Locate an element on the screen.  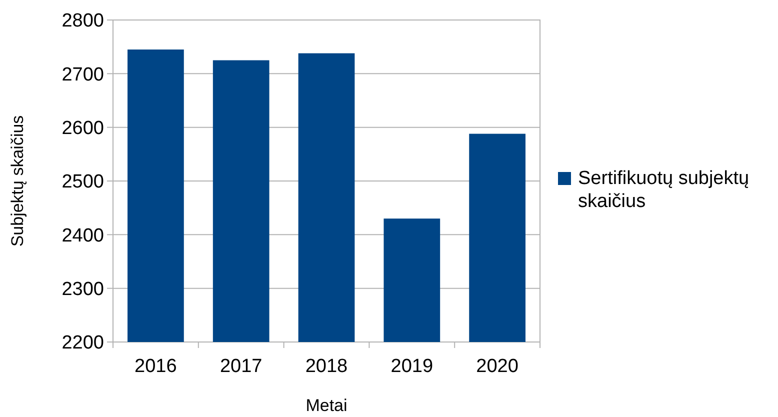
y-tick-label: 2200 is located at coordinates (83, 343).